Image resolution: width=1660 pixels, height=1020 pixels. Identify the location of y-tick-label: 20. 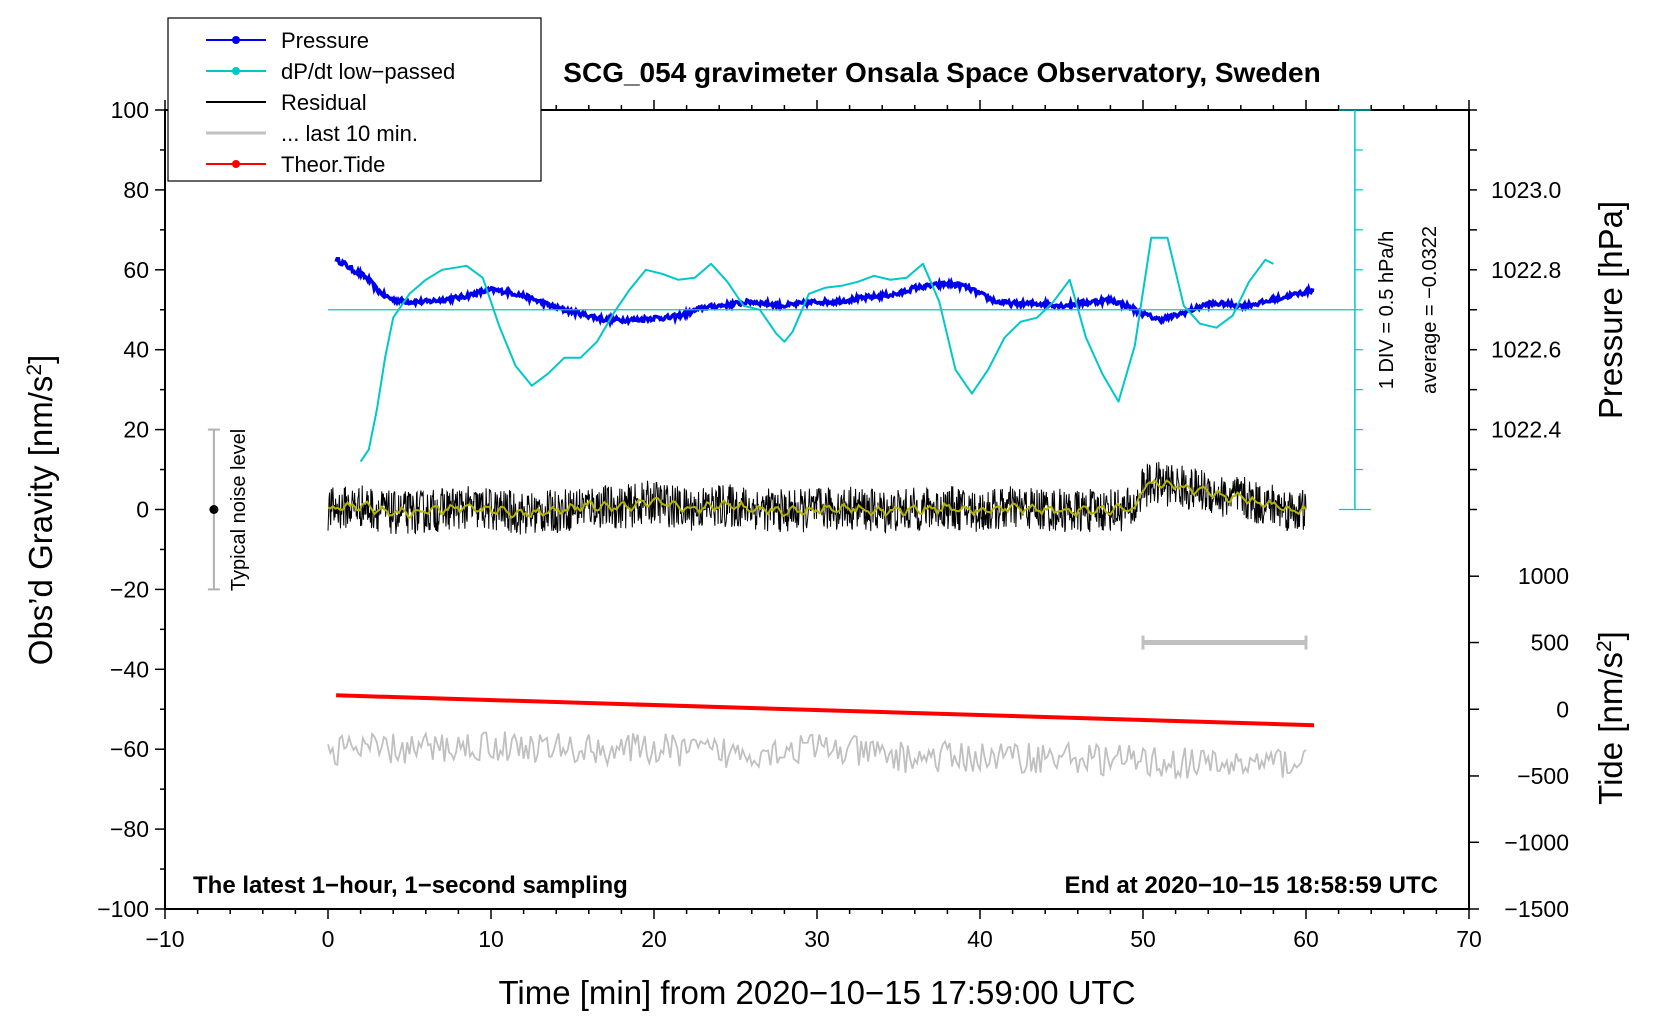
(136, 430).